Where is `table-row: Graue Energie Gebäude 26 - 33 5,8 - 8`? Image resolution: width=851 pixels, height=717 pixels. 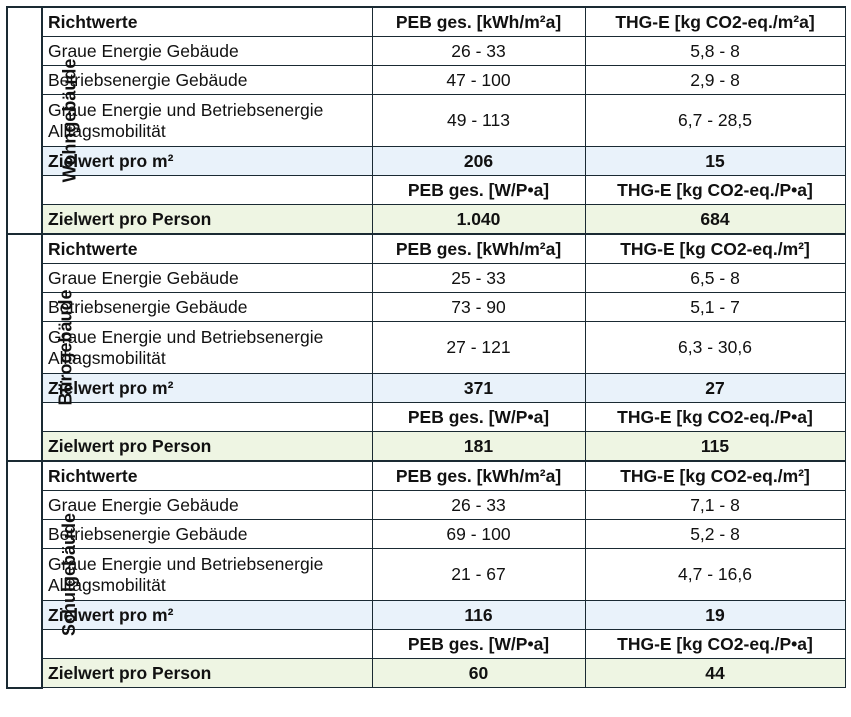 table-row: Graue Energie Gebäude 26 - 33 5,8 - 8 is located at coordinates (426, 51).